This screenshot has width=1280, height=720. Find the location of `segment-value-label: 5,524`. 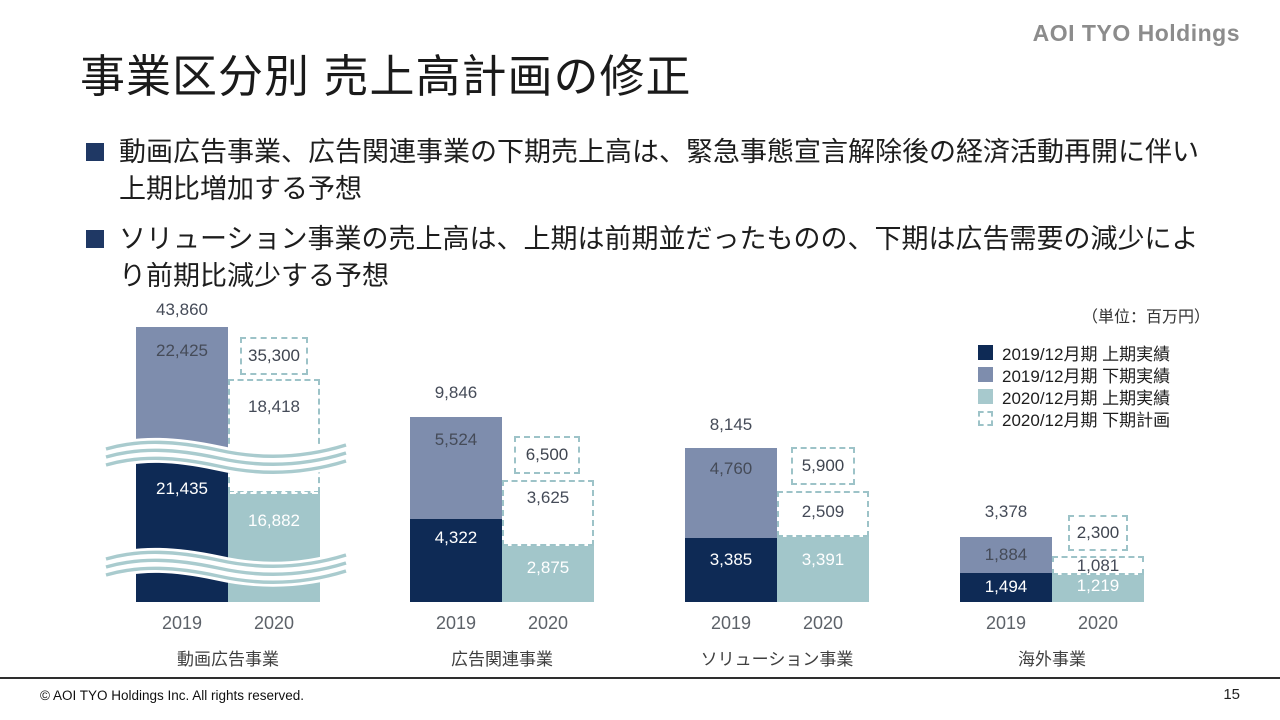

segment-value-label: 5,524 is located at coordinates (456, 439).